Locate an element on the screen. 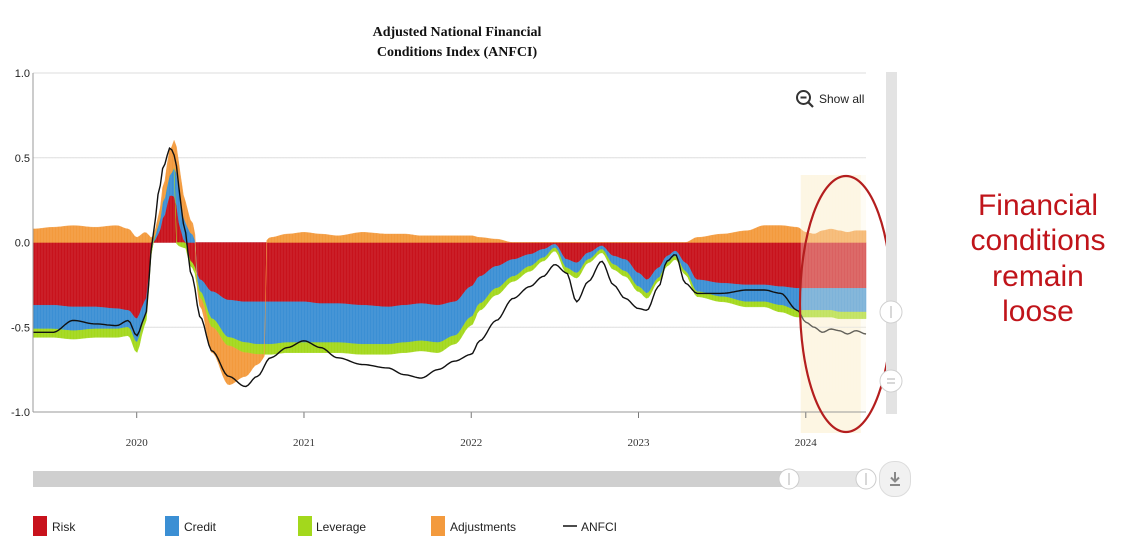  callout-line-4: loose is located at coordinates (1038, 312).